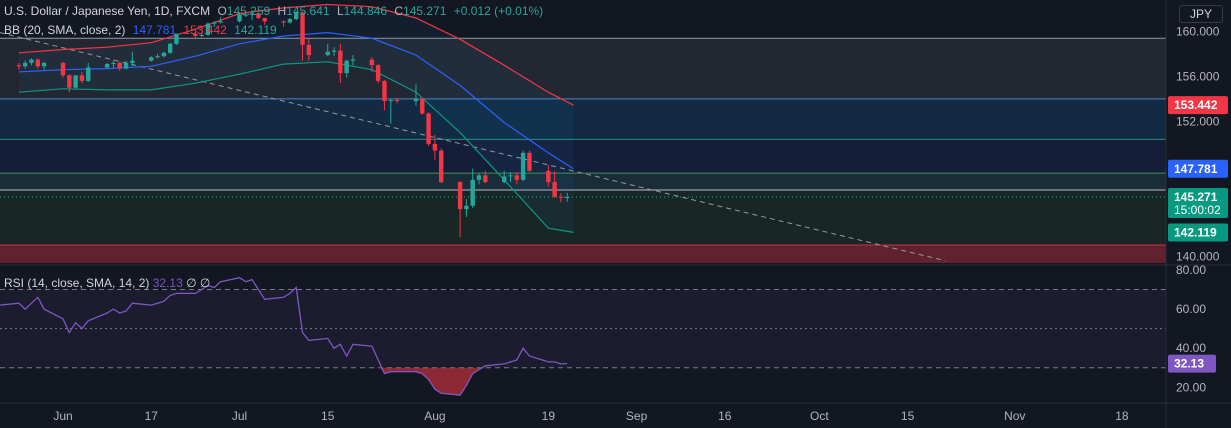 The image size is (1231, 428). Describe the element at coordinates (284, 336) in the screenshot. I see `rsi-line` at that location.